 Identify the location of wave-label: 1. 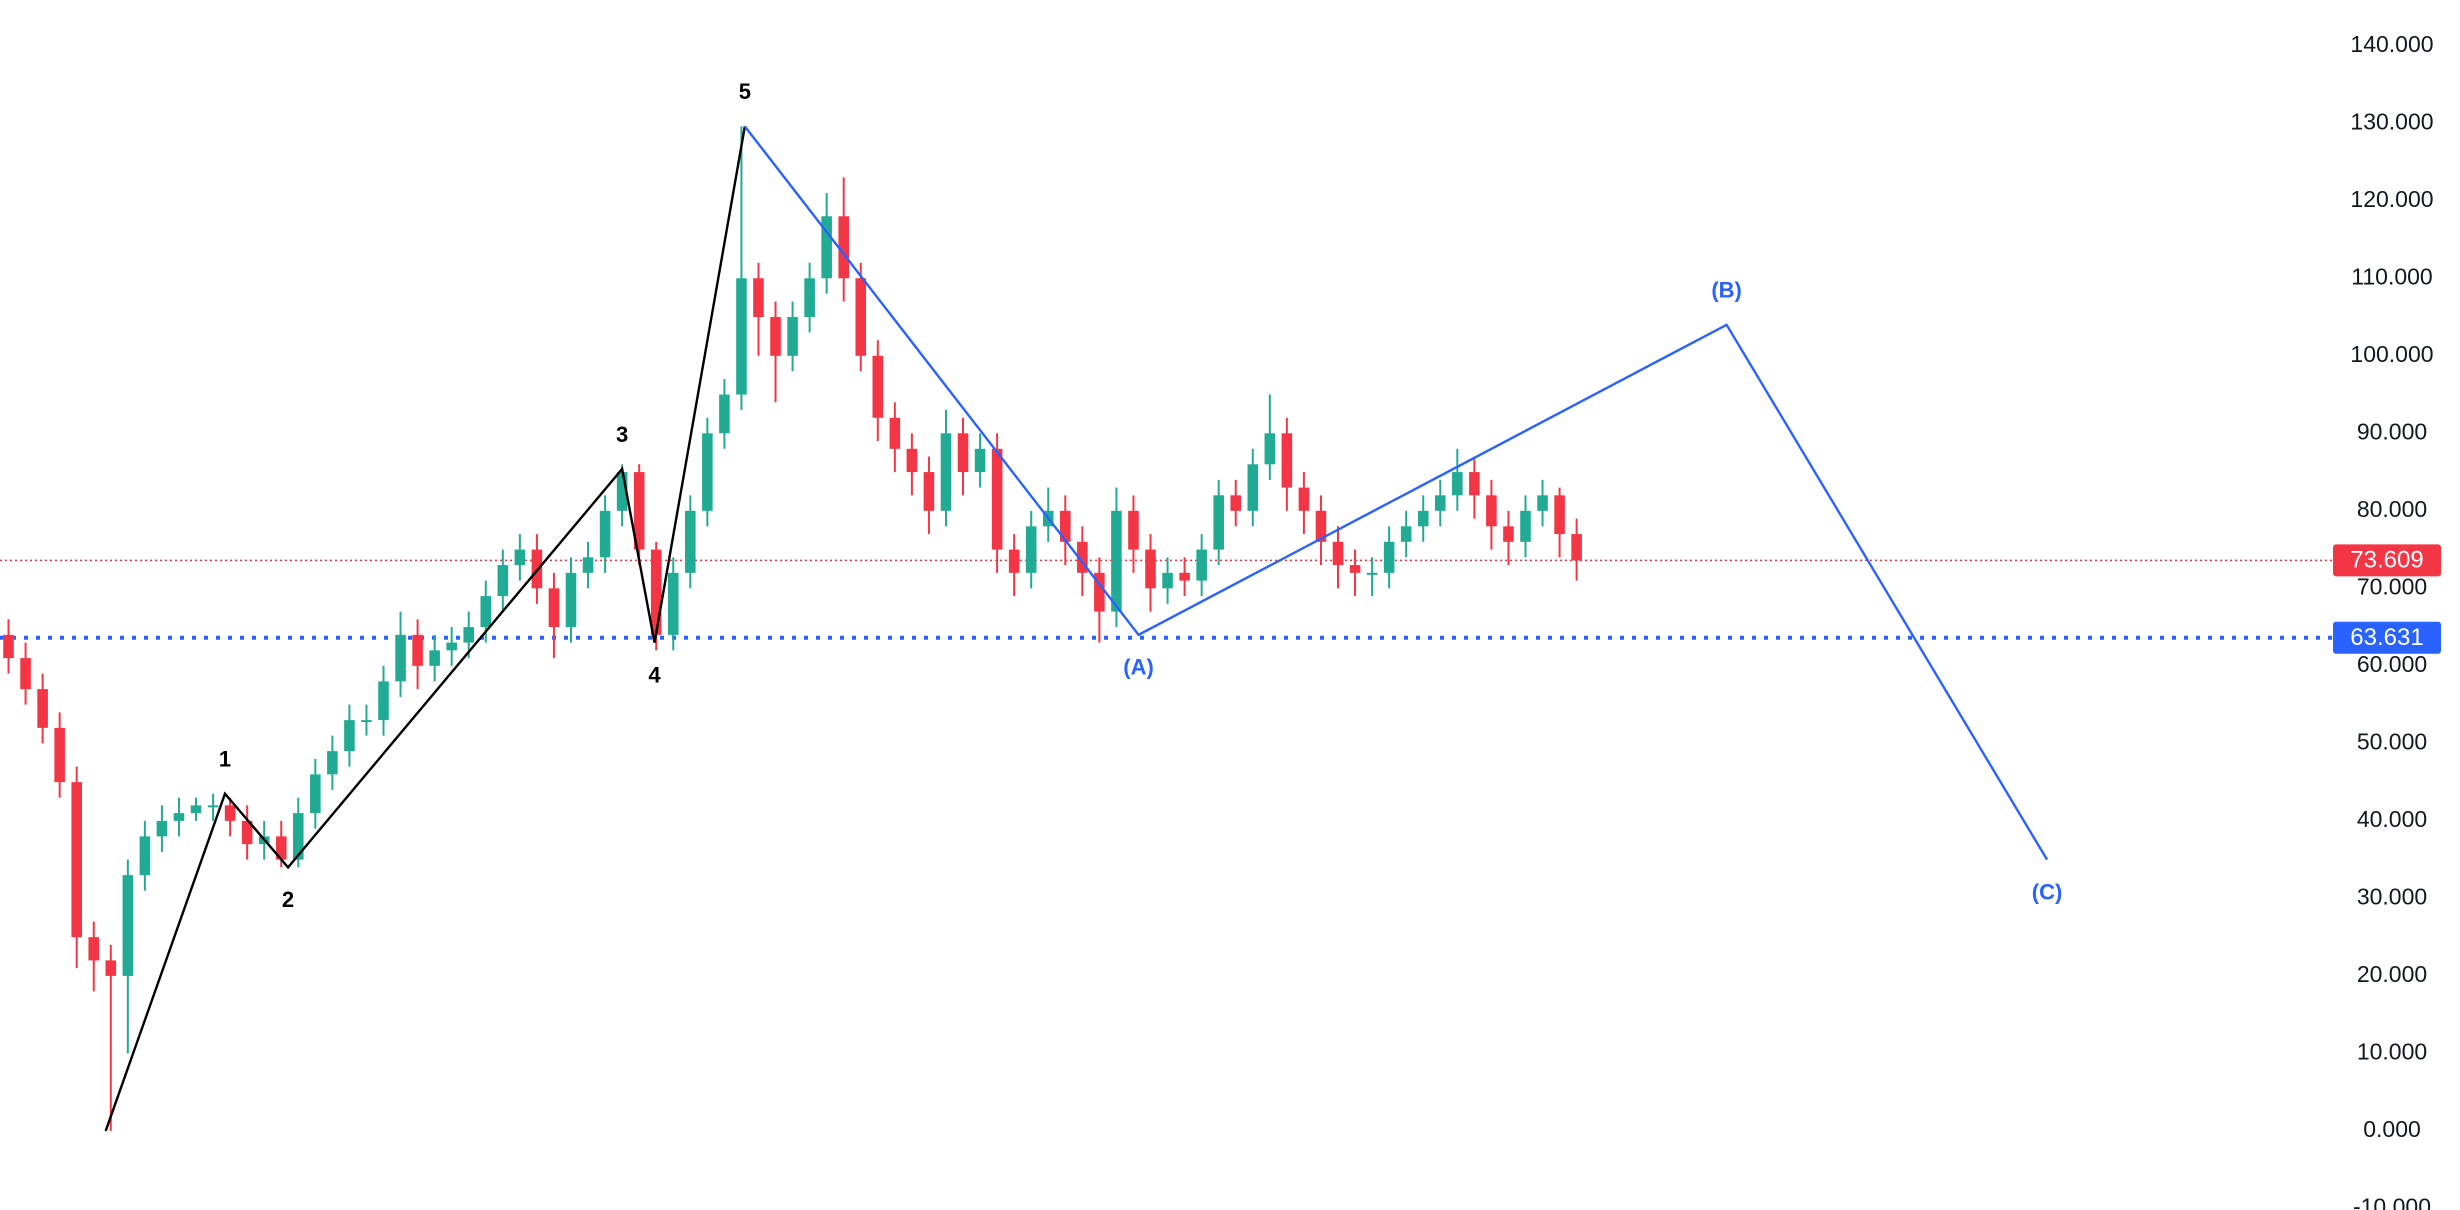
(225, 759).